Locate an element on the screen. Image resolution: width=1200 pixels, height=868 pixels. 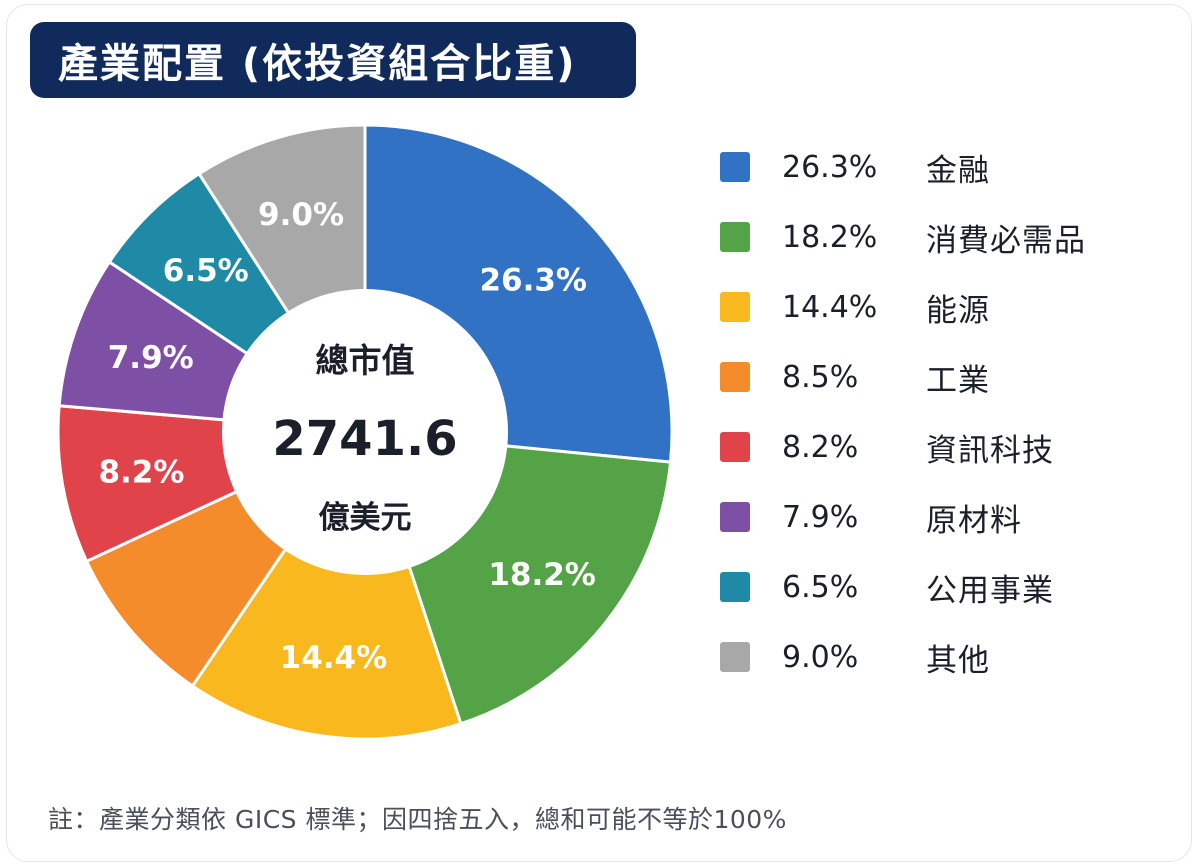
legend-value: 9.0% is located at coordinates (820, 657).